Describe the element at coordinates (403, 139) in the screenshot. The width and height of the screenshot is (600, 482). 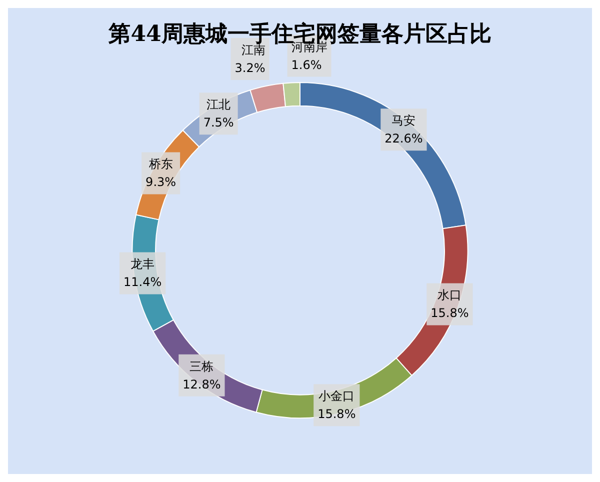
I see `data-label: 22.6%` at that location.